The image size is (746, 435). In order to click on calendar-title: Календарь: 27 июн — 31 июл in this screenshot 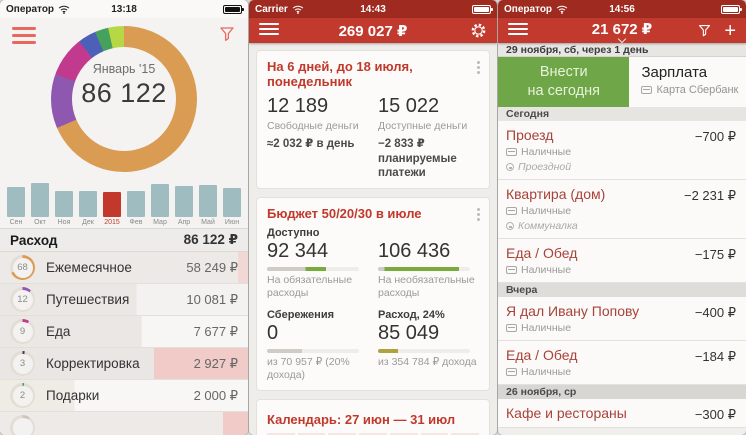, I will do `click(361, 419)`.